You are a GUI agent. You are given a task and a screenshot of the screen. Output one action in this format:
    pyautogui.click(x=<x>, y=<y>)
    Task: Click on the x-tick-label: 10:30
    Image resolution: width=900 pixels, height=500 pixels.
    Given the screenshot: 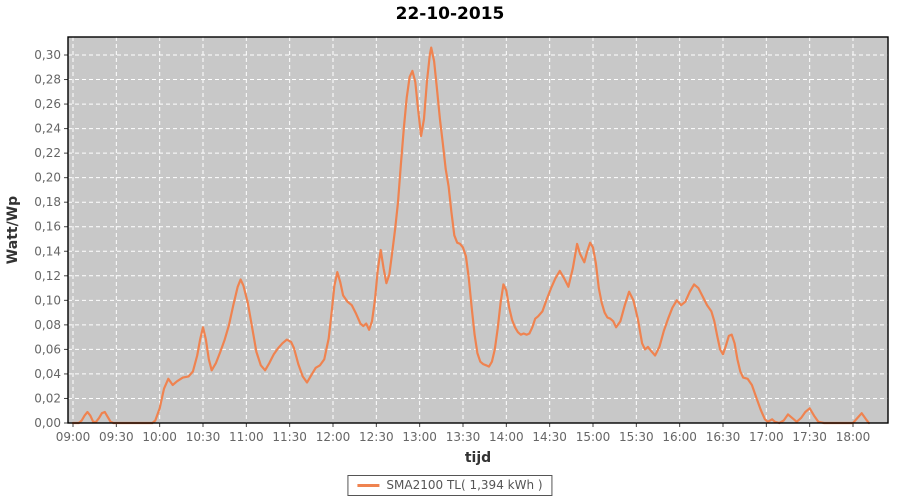 What is the action you would take?
    pyautogui.click(x=203, y=437)
    